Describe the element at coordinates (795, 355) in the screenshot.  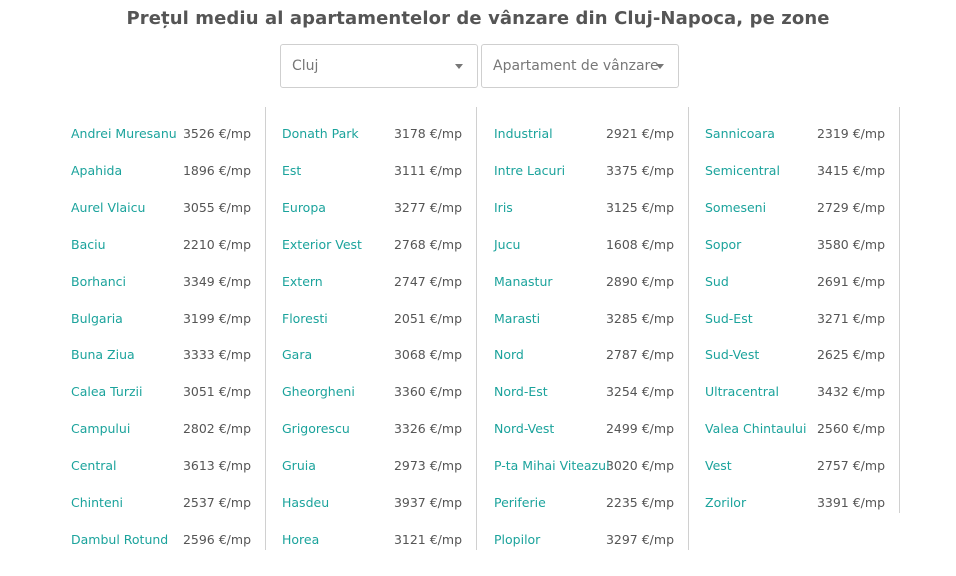
I see `zone-row: Sud-Vest 2625 €/mp` at that location.